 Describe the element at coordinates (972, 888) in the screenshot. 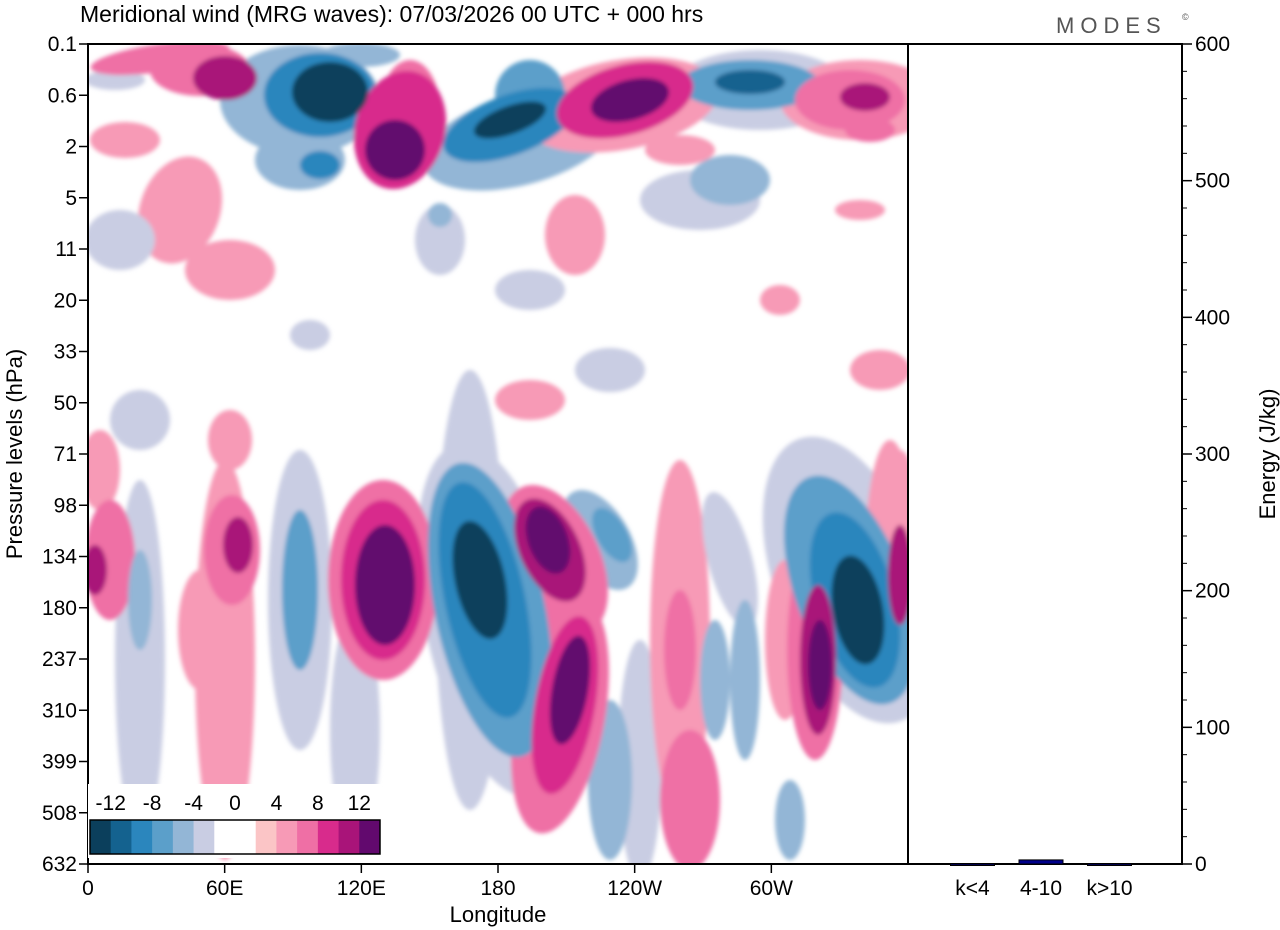

I see `energy-category-label: k<4` at that location.